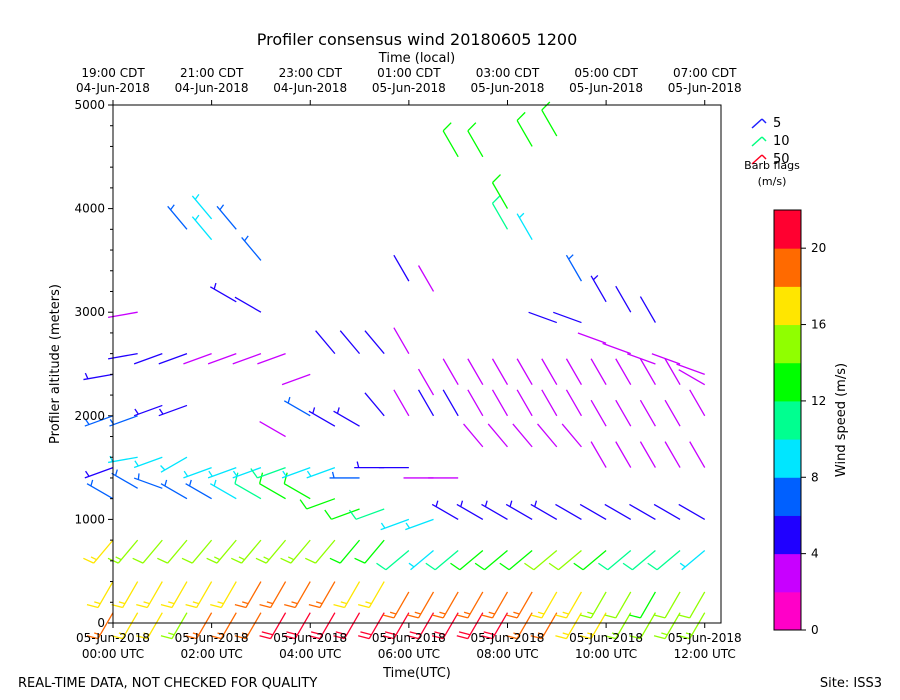 Image resolution: width=900 pixels, height=700 pixels. I want to click on y-tick-label: 3000, so click(89, 312).